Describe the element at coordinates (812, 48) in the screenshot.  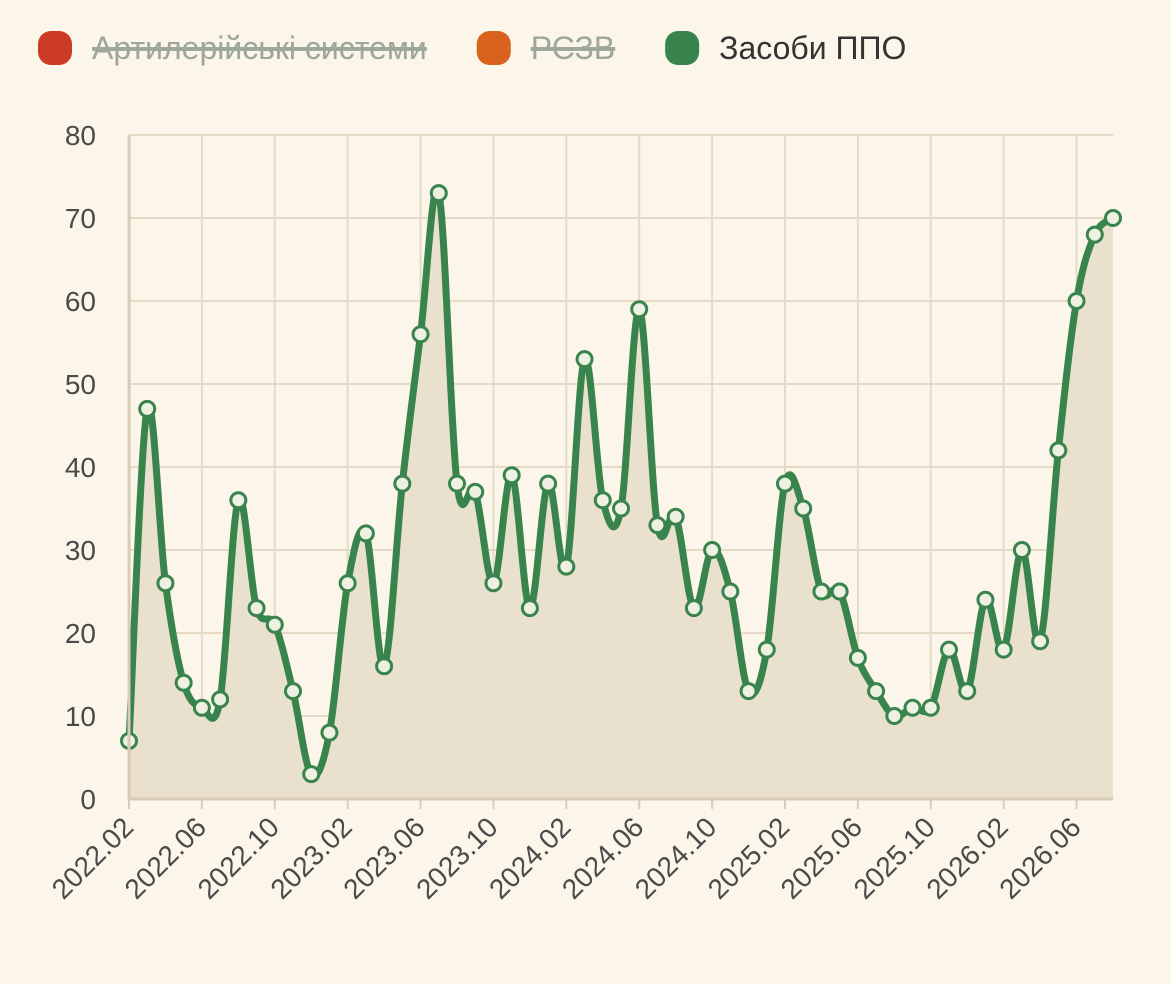
I see `legend-label: Засоби ППО` at that location.